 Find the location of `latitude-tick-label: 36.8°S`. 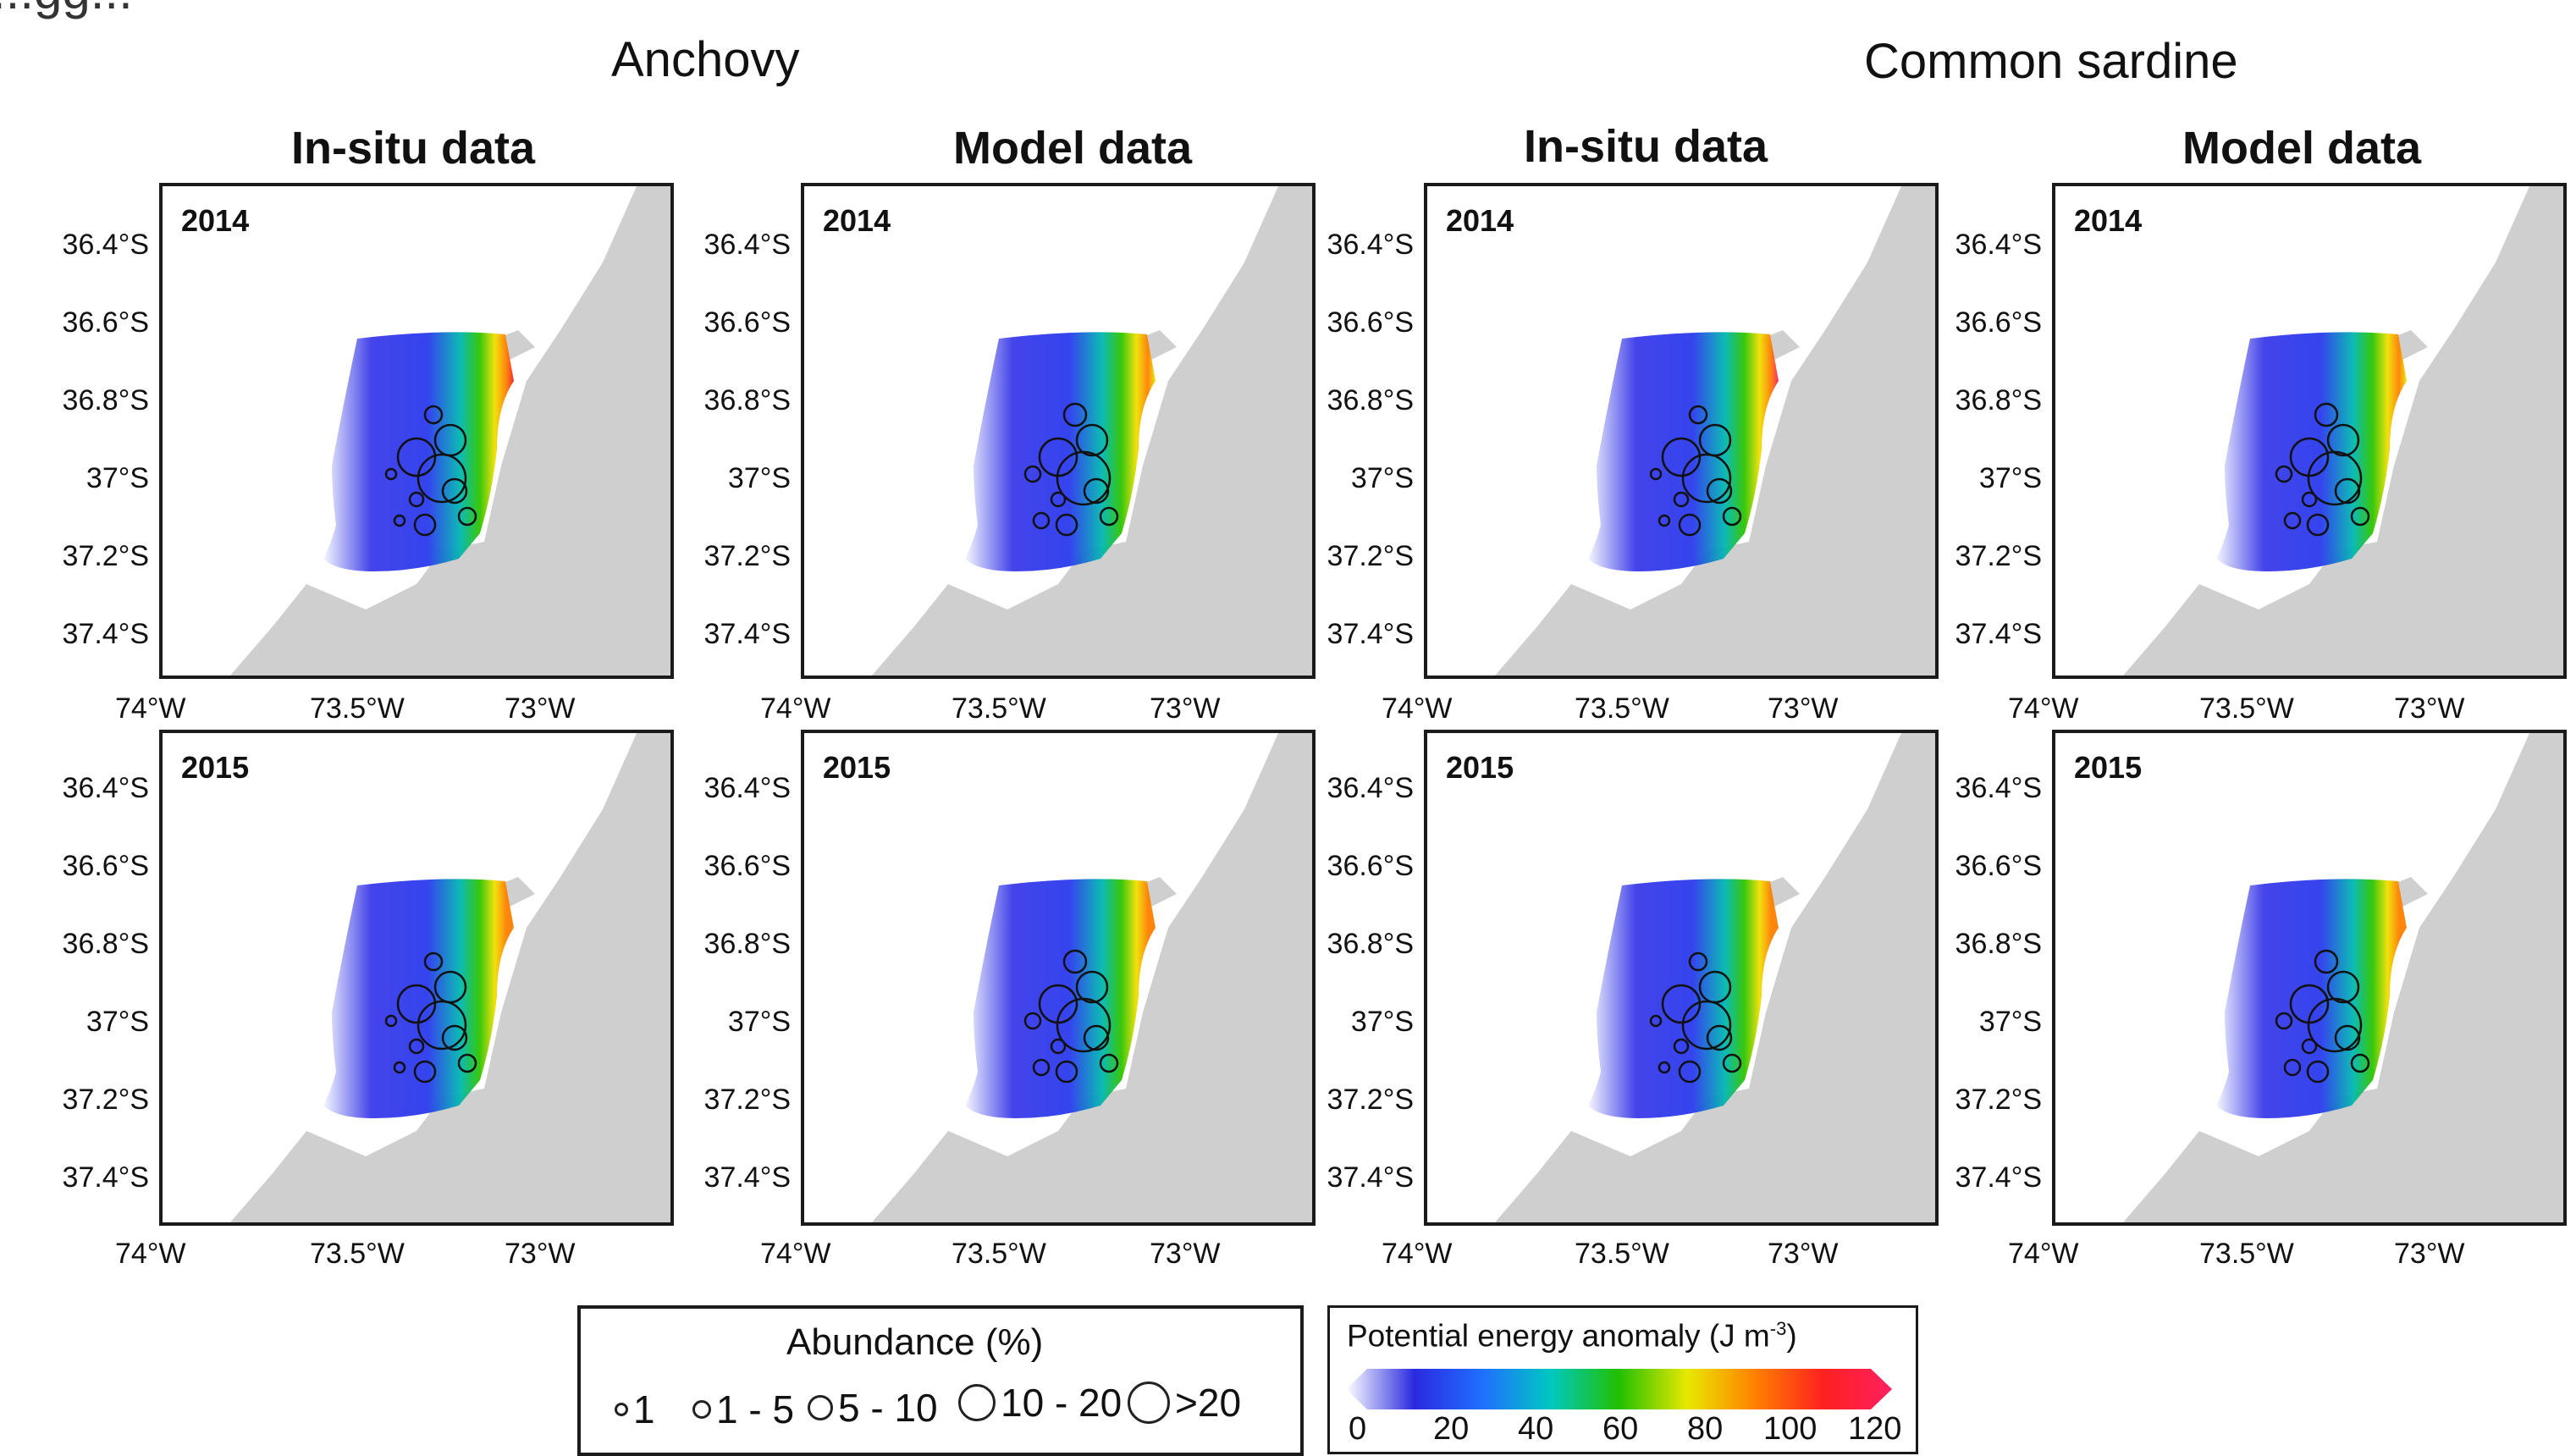

latitude-tick-label: 36.8°S is located at coordinates (747, 400).